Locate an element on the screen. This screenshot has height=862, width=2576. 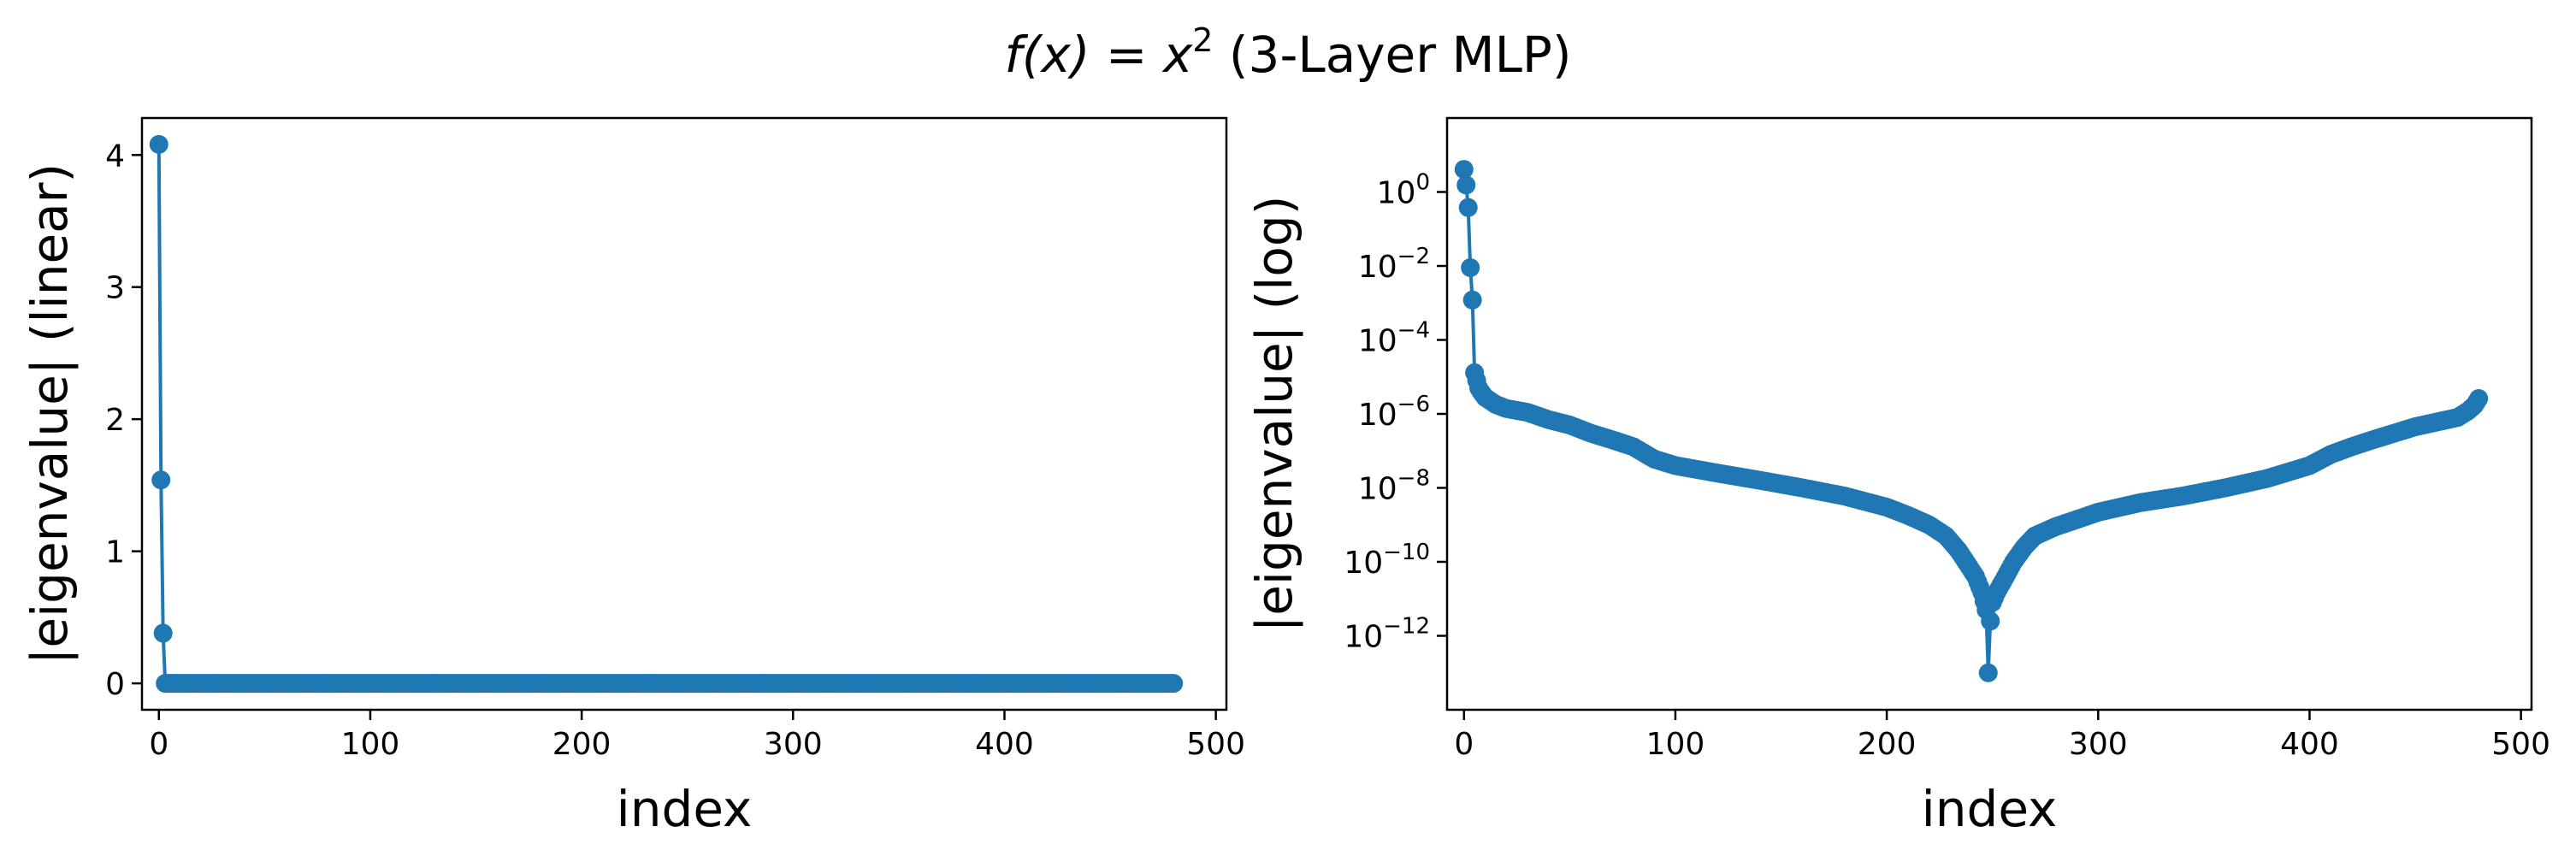
linear-x-tick-label: 400 is located at coordinates (1004, 744).